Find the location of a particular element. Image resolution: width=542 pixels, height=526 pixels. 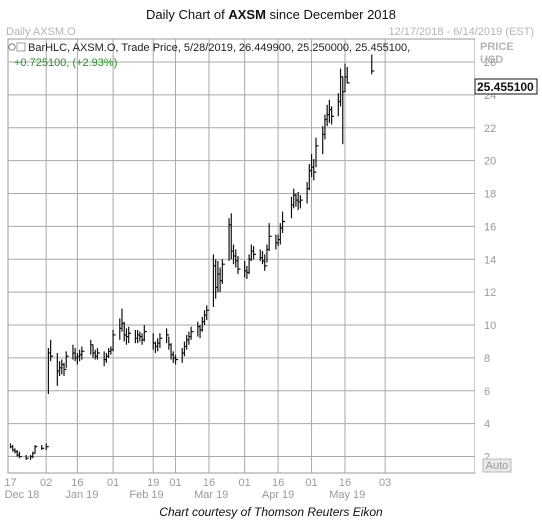

last-price-value: 25.455100 is located at coordinates (505, 87).